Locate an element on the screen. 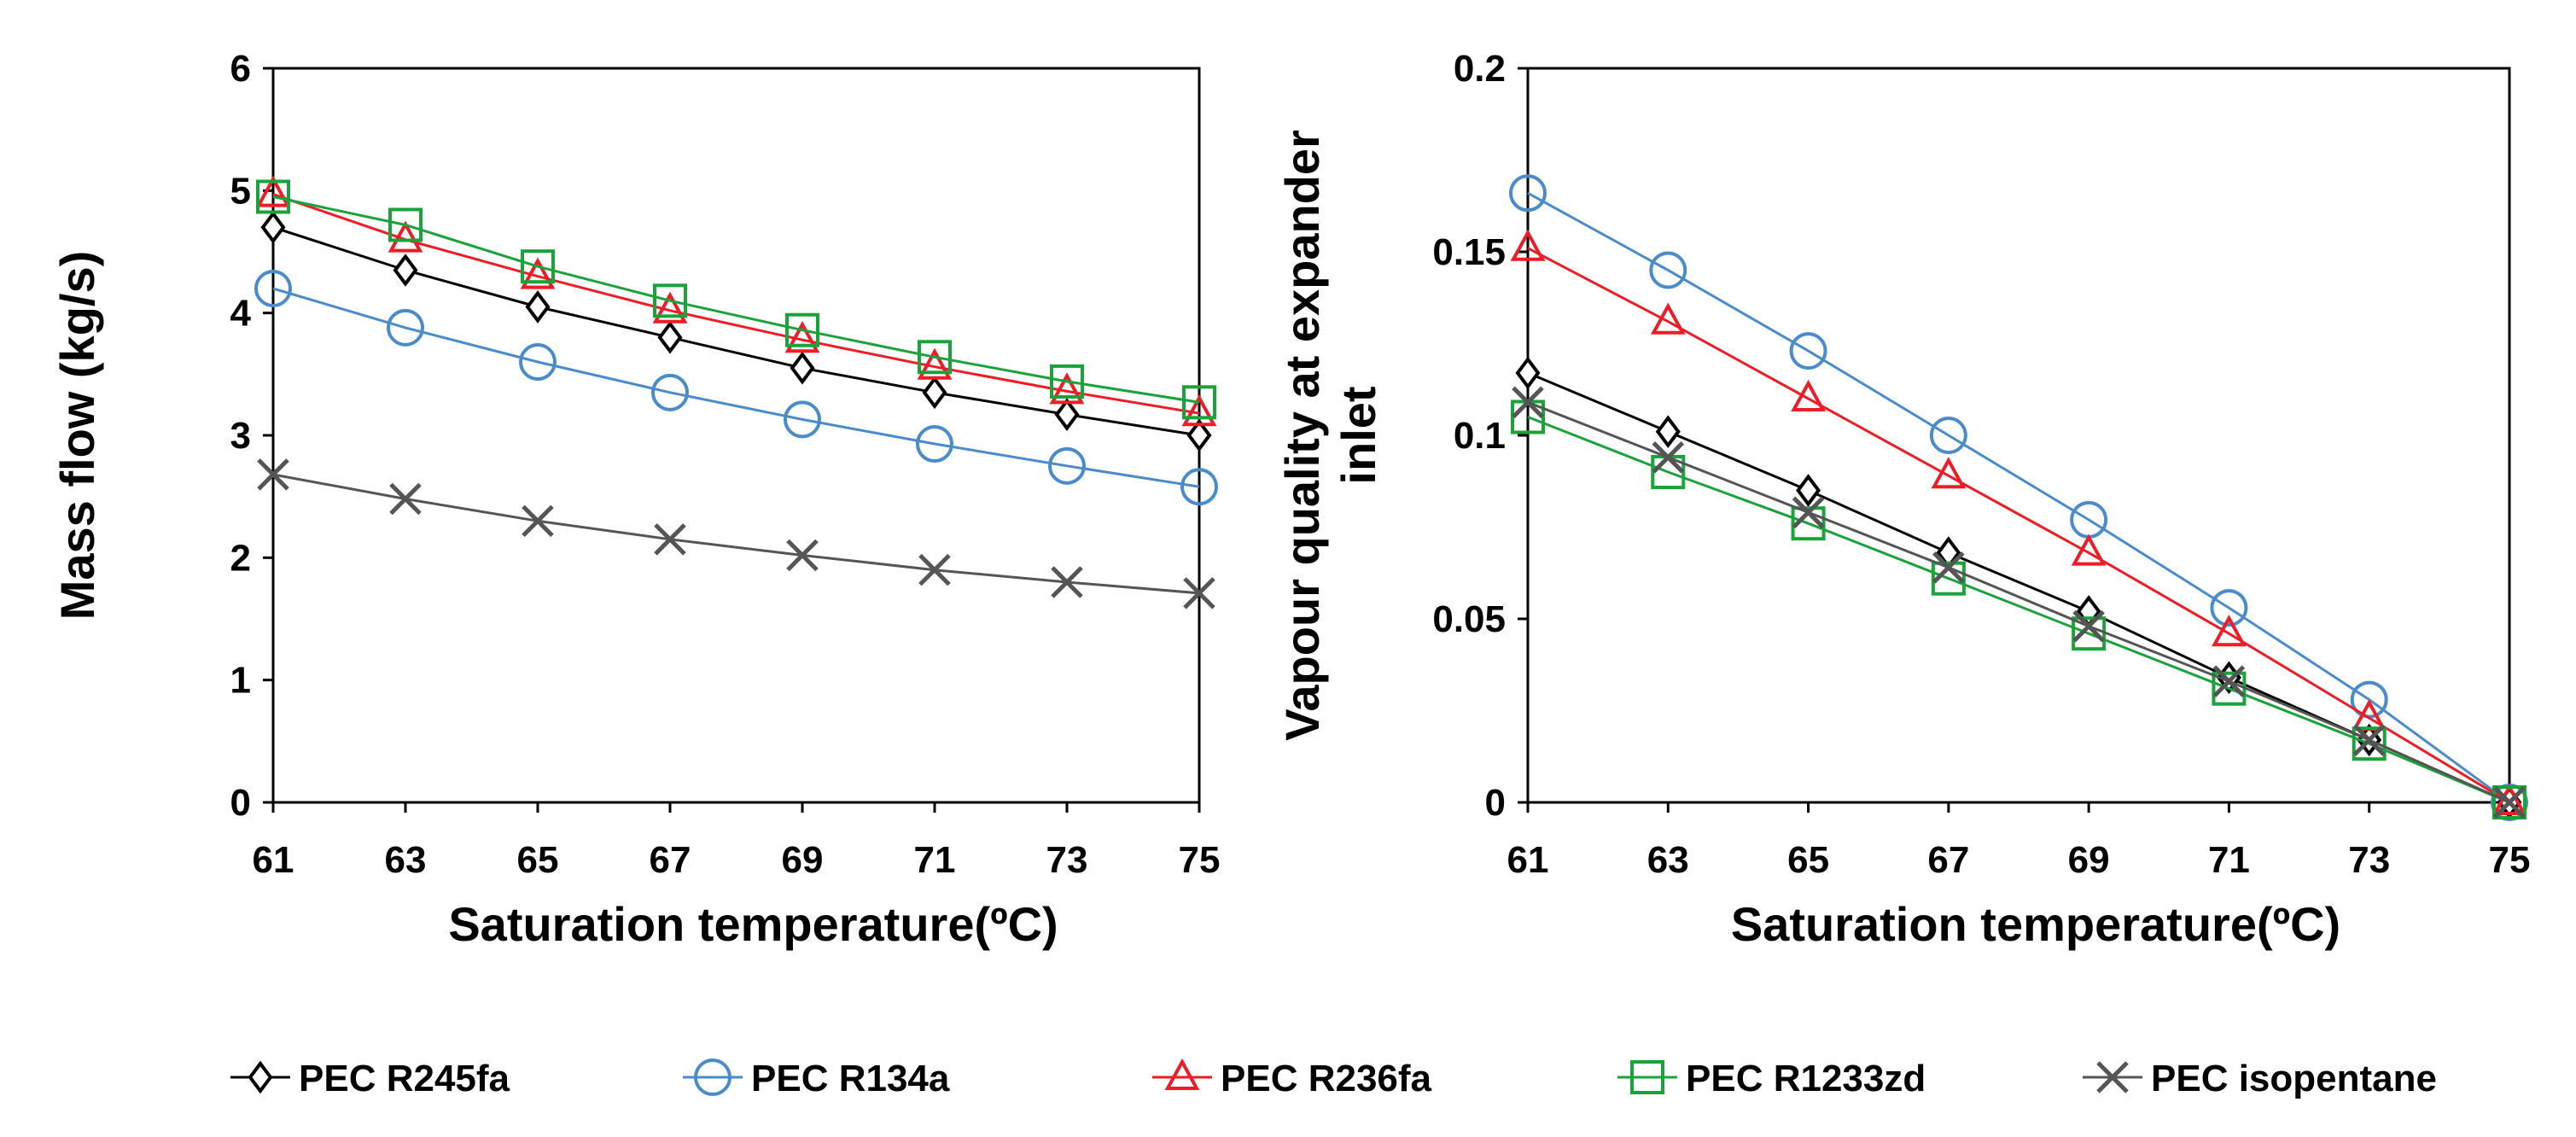 This screenshot has height=1137, width=2576. legend-label: PEC isopentane is located at coordinates (2294, 1078).